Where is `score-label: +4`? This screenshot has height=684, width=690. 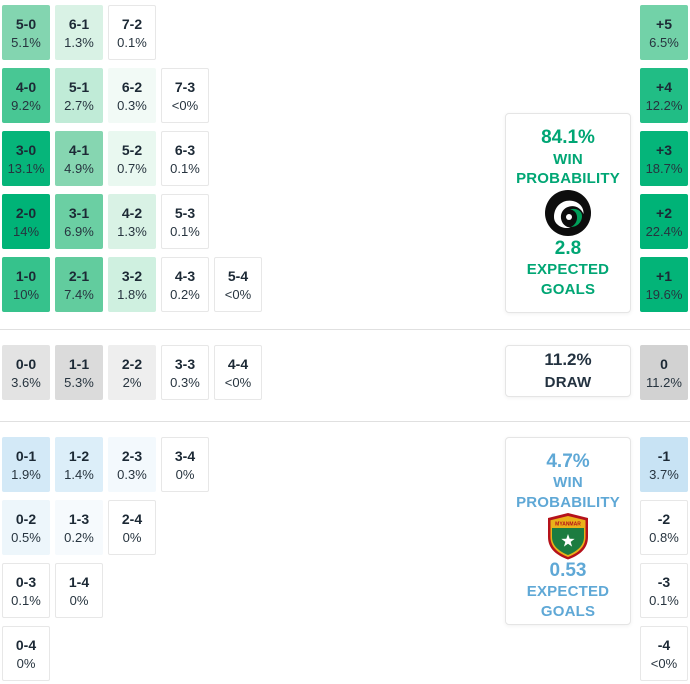
score-label: +4 is located at coordinates (664, 86).